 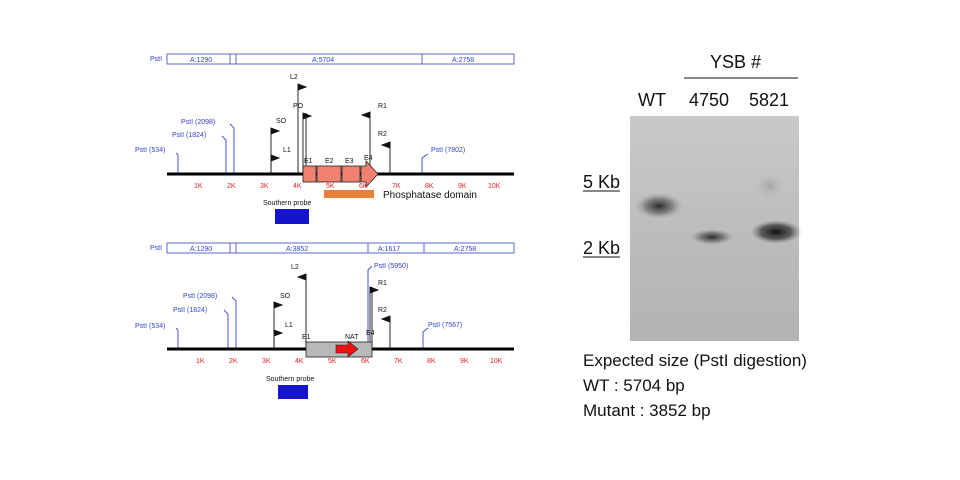 What do you see at coordinates (323, 60) in the screenshot?
I see `wt-segment-2: A:5704` at bounding box center [323, 60].